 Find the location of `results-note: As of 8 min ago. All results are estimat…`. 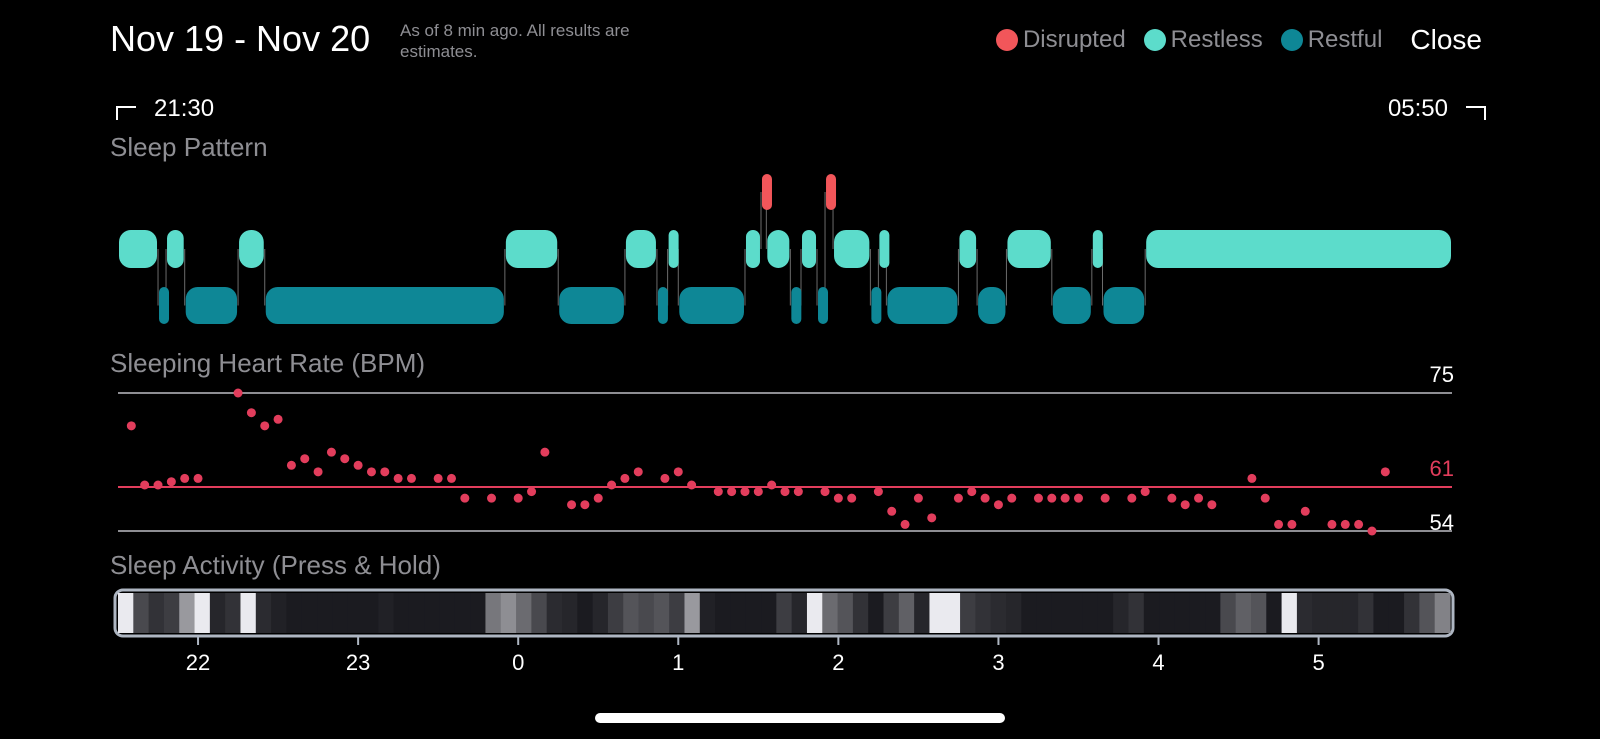

results-note: As of 8 min ago. All results are estimat… is located at coordinates (515, 41).